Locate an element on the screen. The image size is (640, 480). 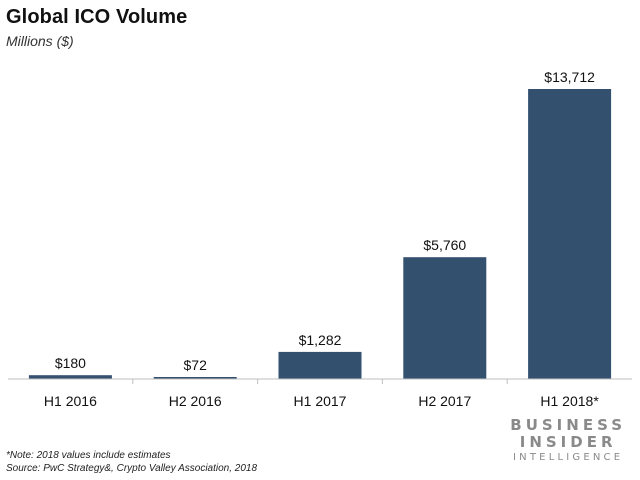
footnote-note: *Note: 2018 values include estimates is located at coordinates (88, 455).